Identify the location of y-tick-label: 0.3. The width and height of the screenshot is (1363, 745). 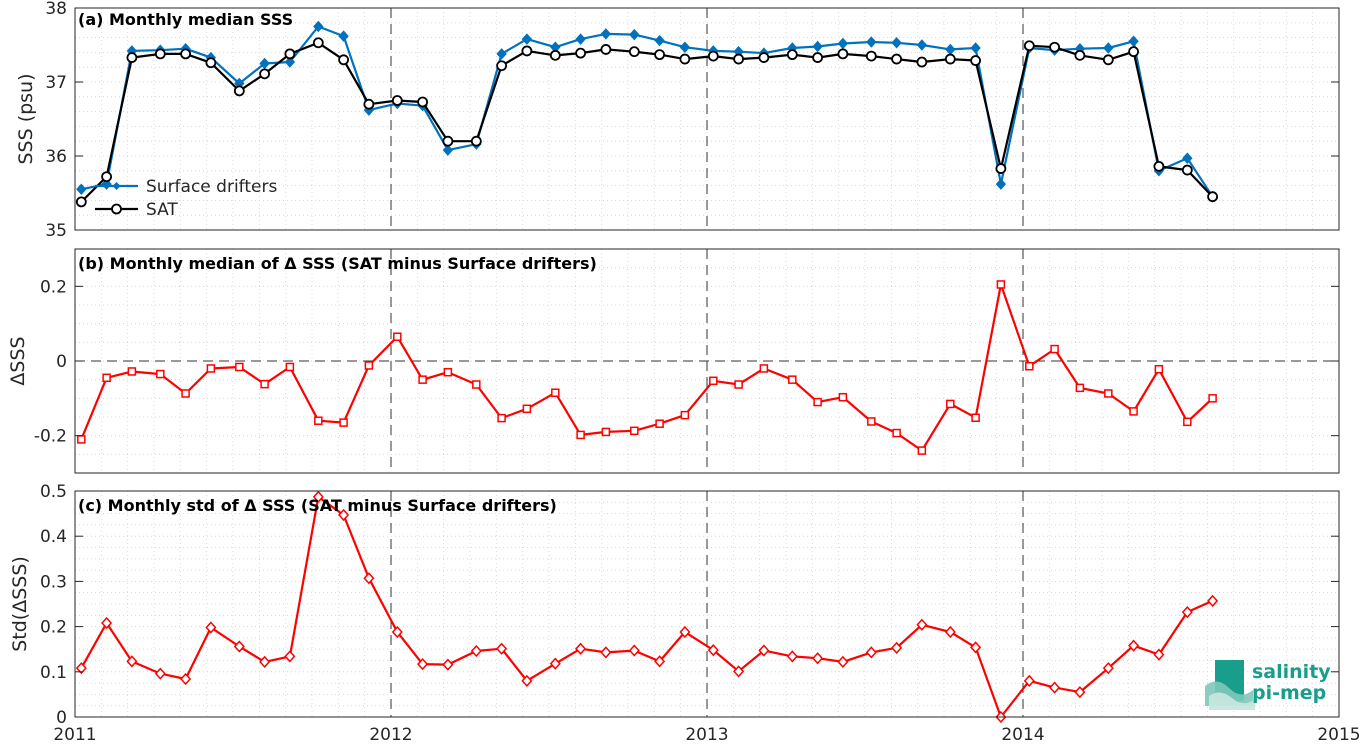
(53, 582).